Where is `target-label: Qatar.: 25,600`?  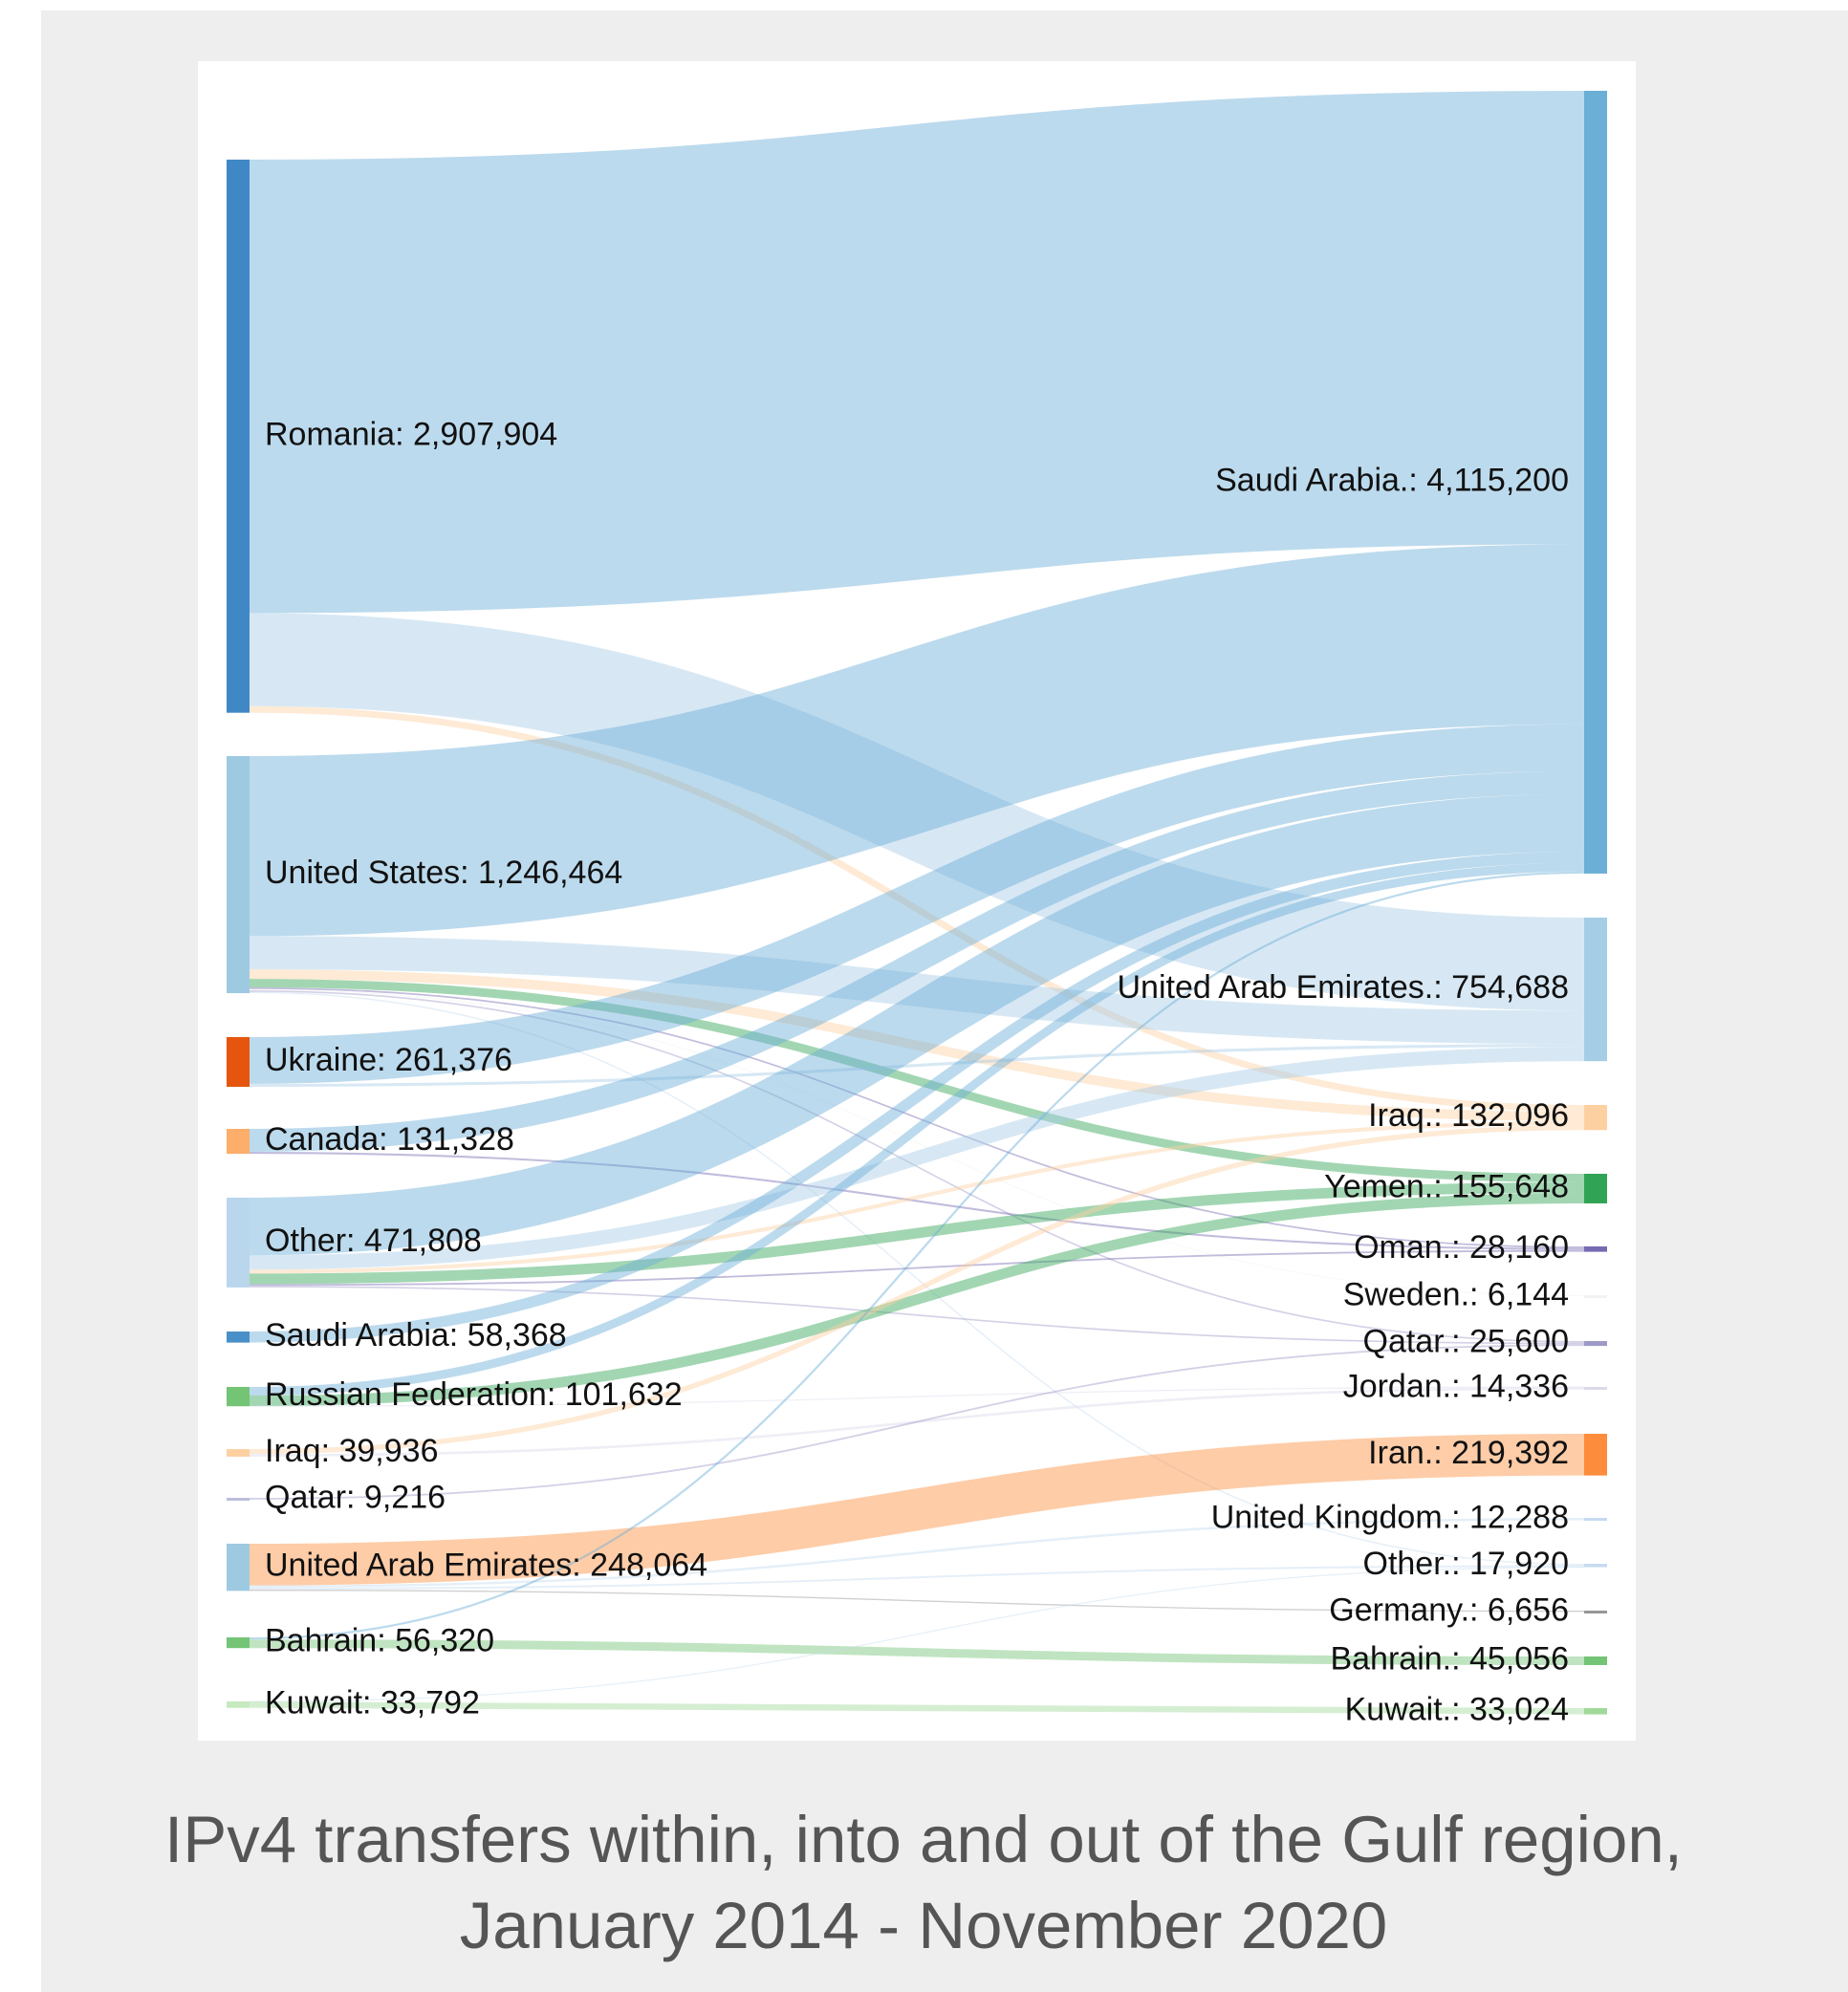 target-label: Qatar.: 25,600 is located at coordinates (1466, 1342).